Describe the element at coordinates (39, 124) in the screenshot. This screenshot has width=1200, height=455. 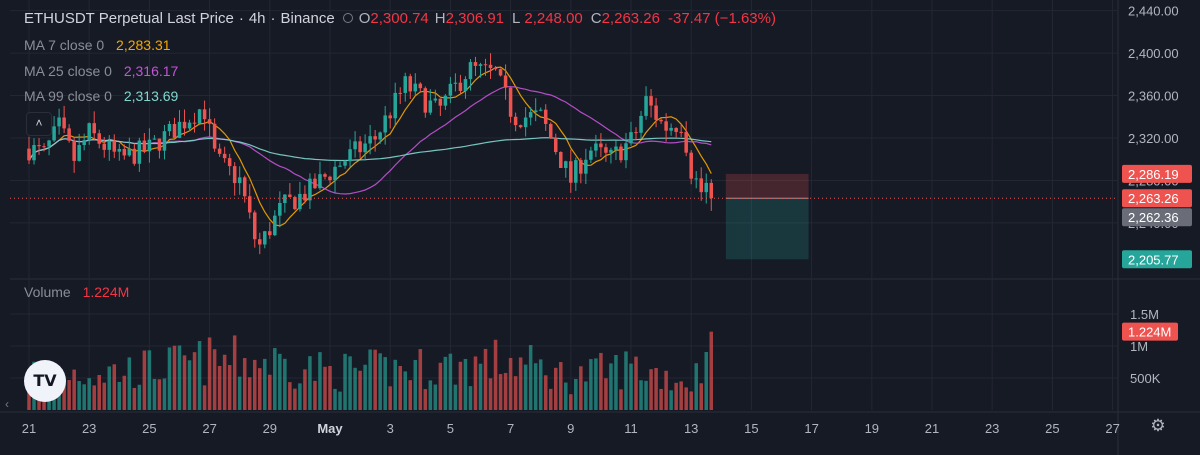
I see `collapse-legend-button: ˄` at that location.